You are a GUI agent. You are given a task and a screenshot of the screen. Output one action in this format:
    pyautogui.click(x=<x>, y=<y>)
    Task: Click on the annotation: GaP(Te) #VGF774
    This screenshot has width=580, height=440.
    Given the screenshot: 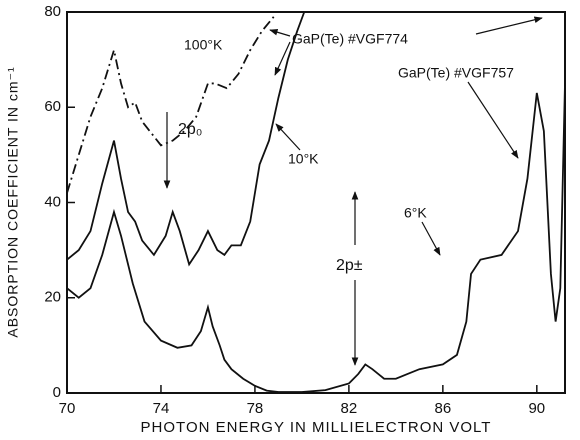 What is the action you would take?
    pyautogui.click(x=350, y=39)
    